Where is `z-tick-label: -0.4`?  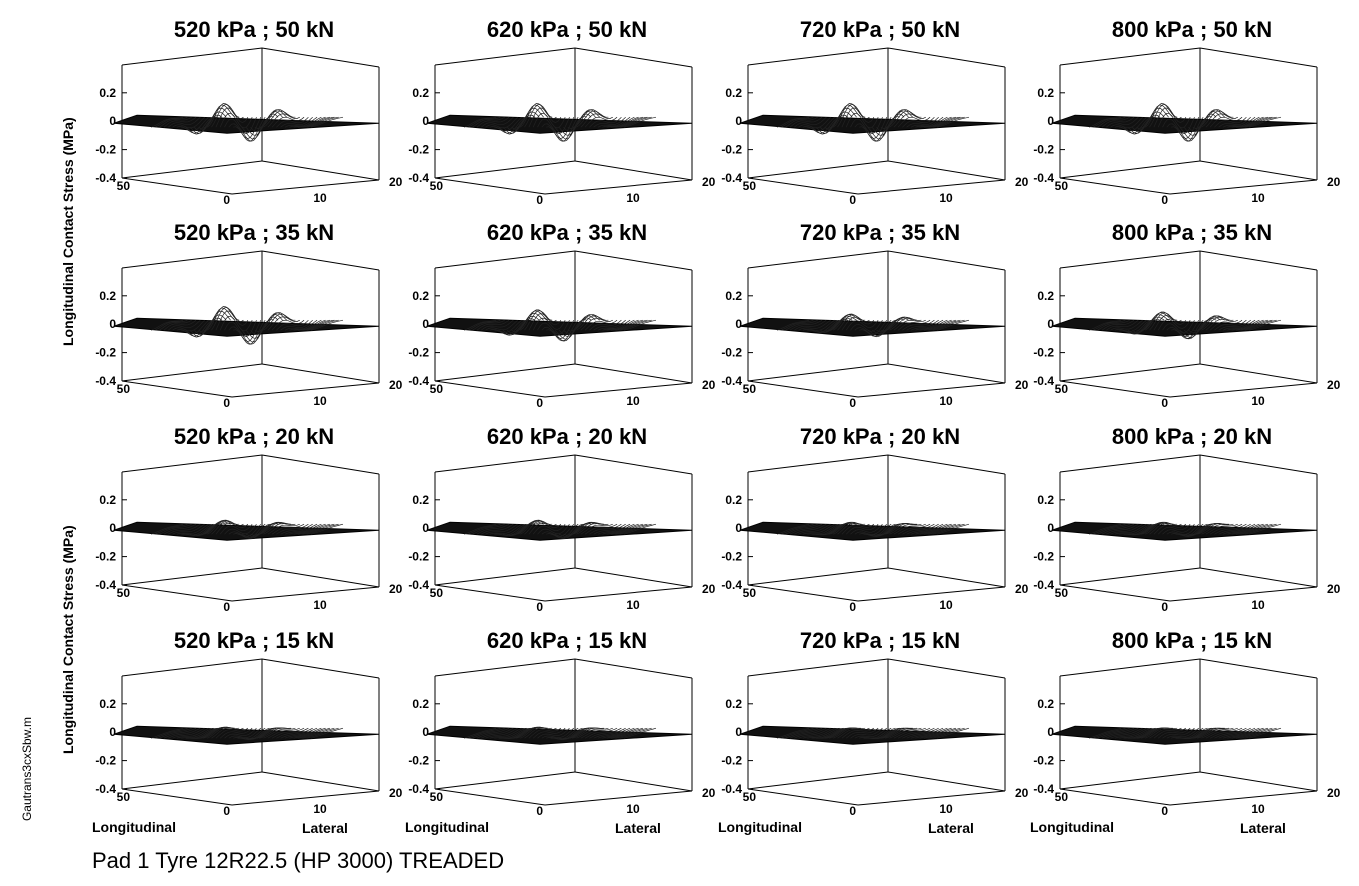
z-tick-label: -0.4 is located at coordinates (731, 585).